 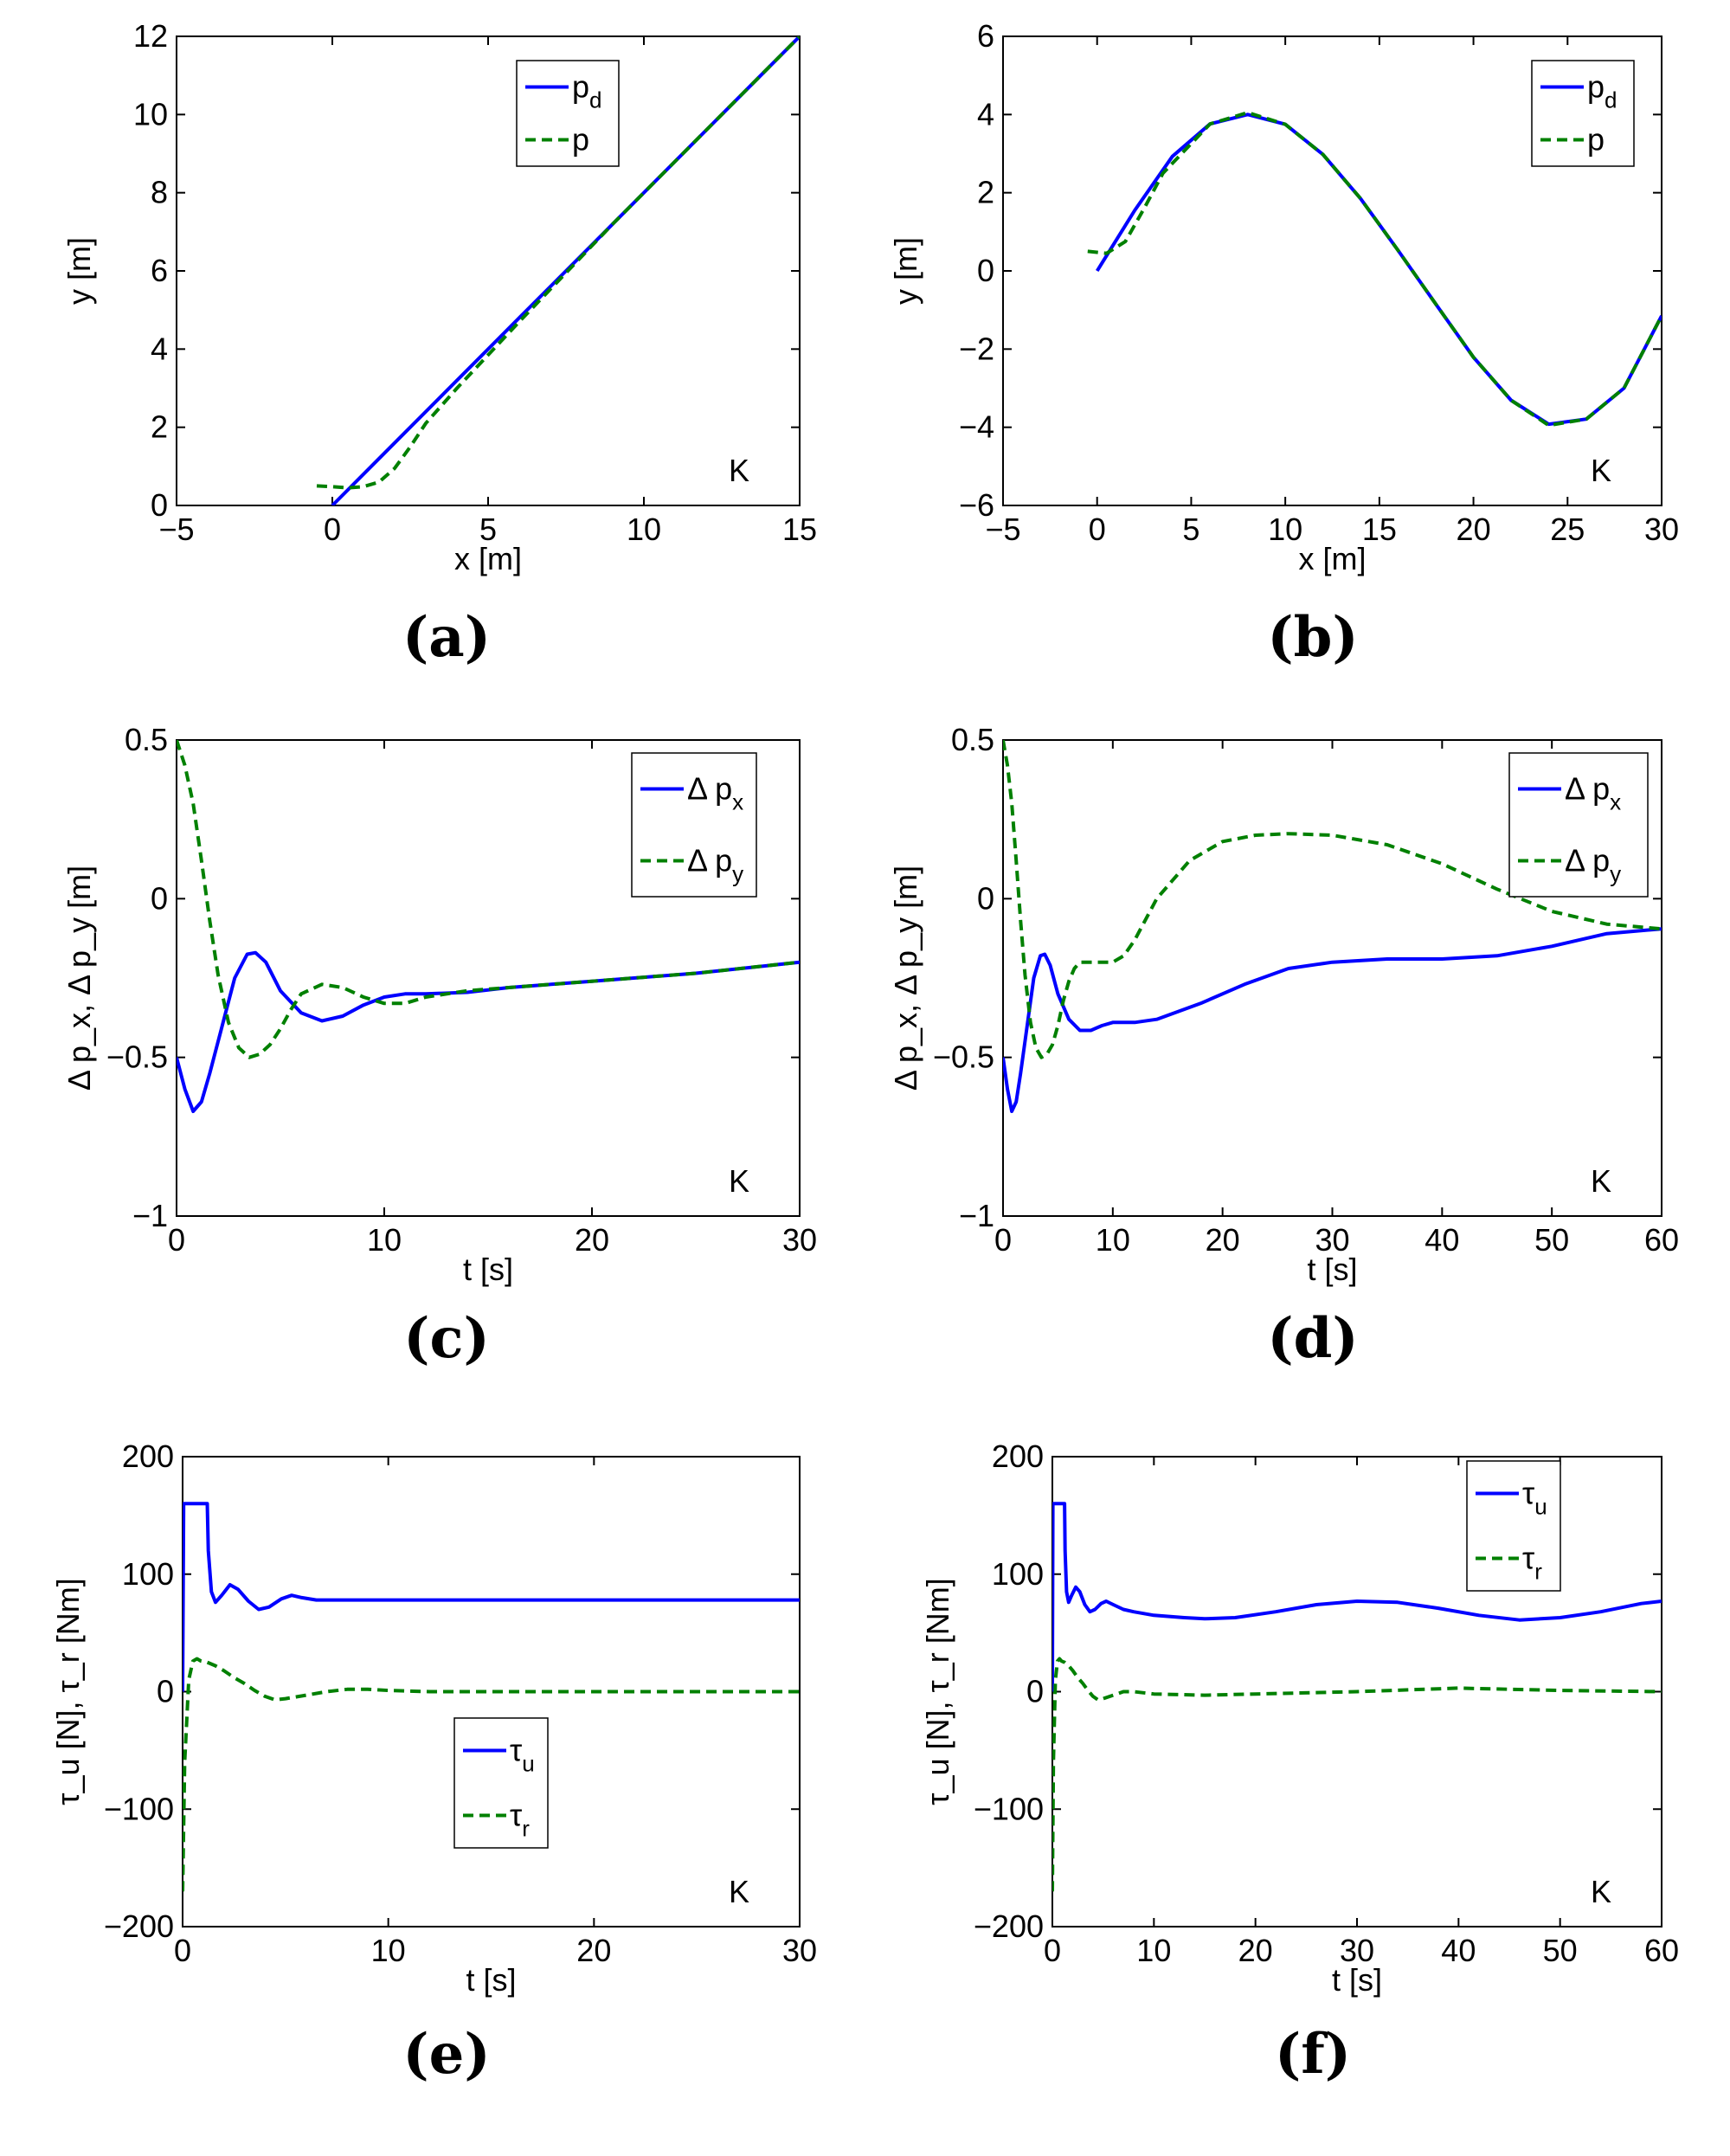 I want to click on y-tick-label: 0.5, so click(x=973, y=739).